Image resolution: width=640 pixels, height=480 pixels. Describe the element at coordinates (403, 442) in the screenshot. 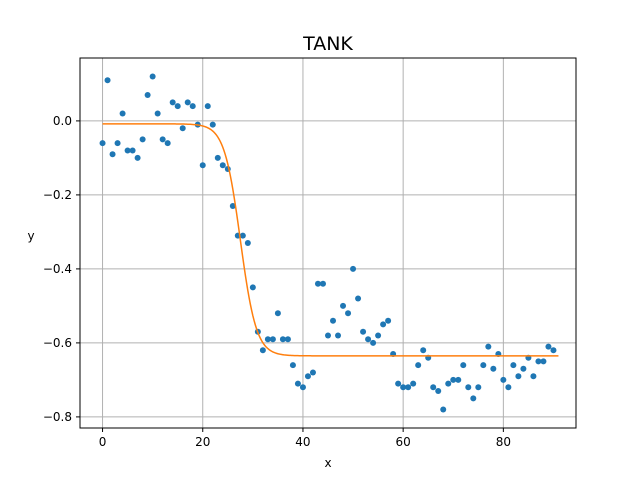

I see `x-tick-label: 60` at that location.